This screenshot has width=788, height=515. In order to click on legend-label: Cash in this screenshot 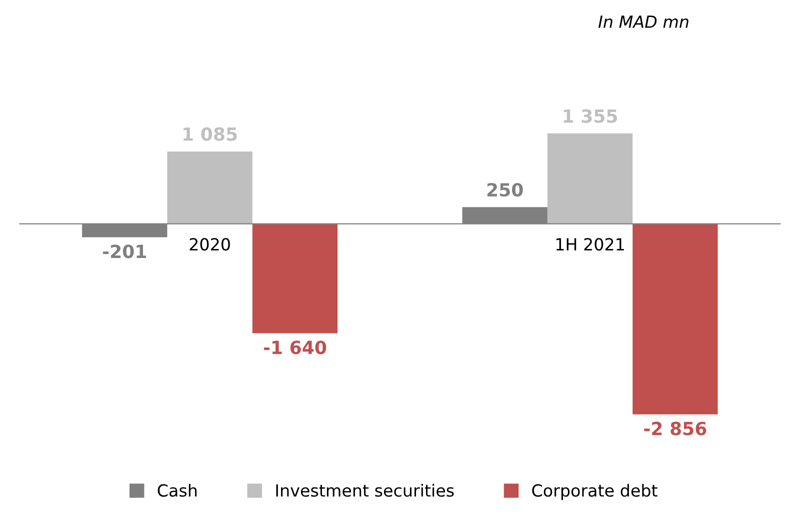, I will do `click(177, 490)`.